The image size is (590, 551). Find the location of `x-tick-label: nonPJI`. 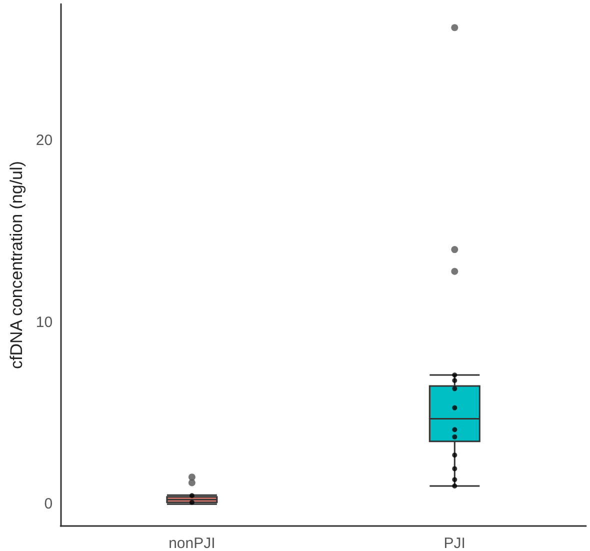

x-tick-label: nonPJI is located at coordinates (192, 543).